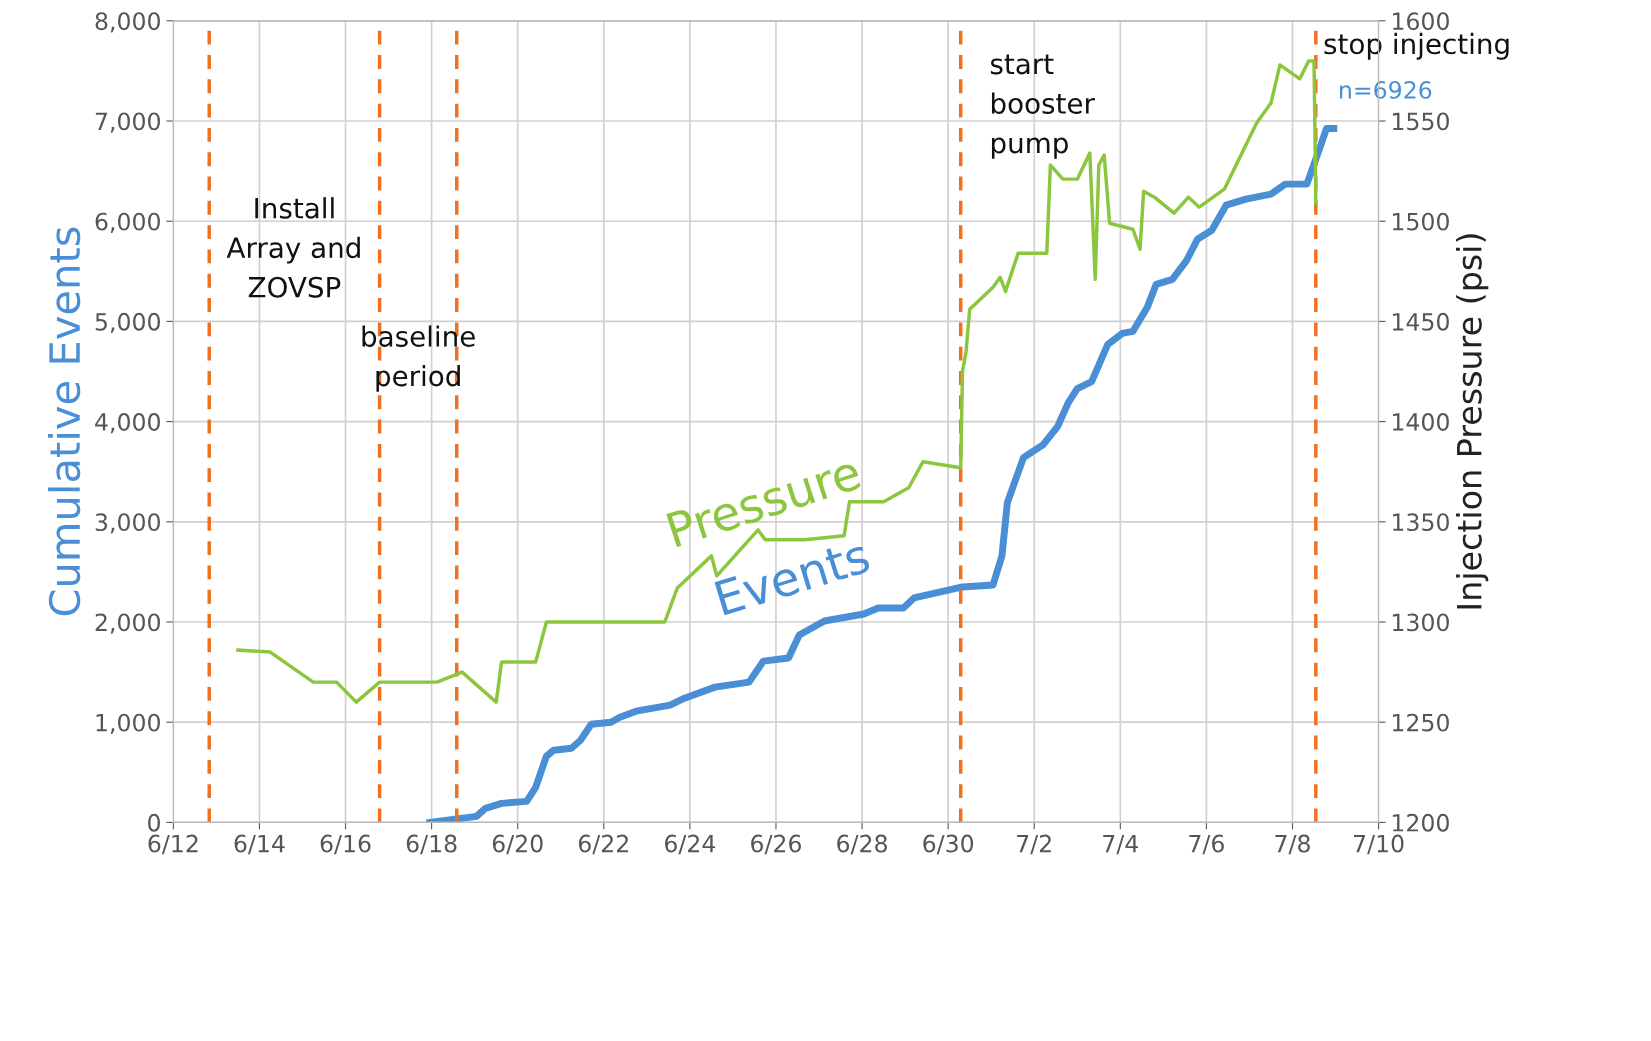  What do you see at coordinates (173, 844) in the screenshot?
I see `x-tick-label: 6/12` at bounding box center [173, 844].